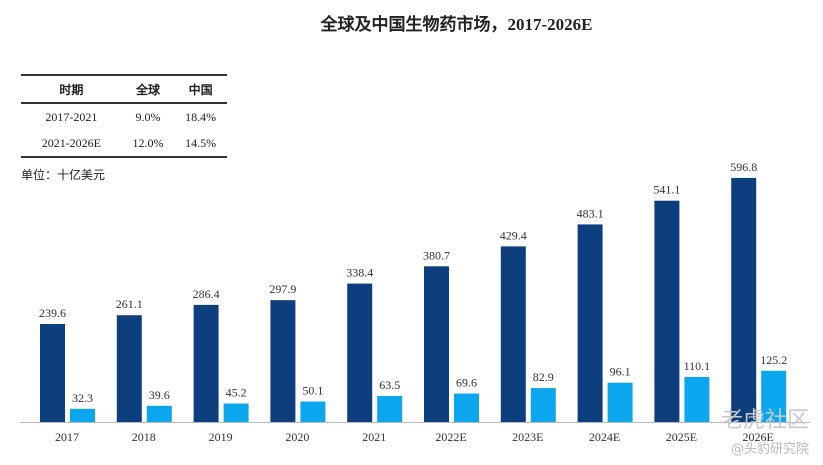  What do you see at coordinates (148, 142) in the screenshot?
I see `cell: 12.0%` at bounding box center [148, 142].